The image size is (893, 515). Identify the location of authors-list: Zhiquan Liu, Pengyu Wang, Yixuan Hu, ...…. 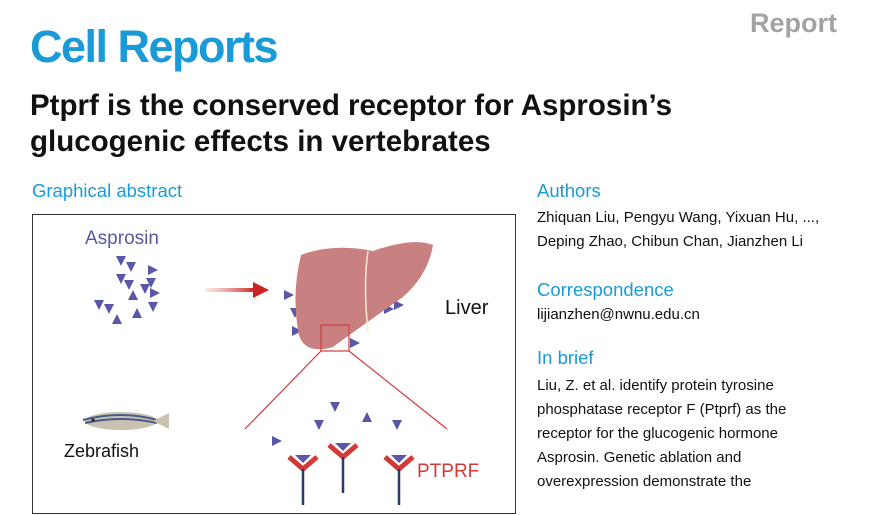
(707, 230).